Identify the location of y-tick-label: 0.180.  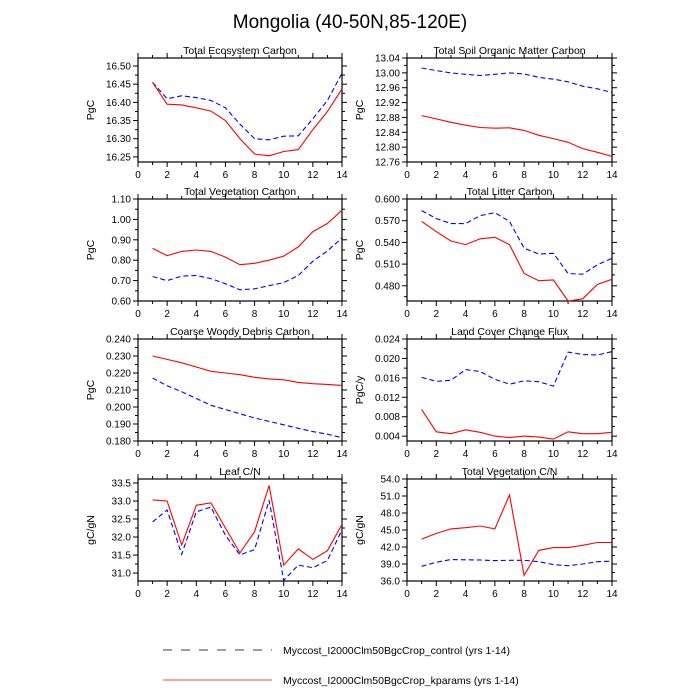
(118, 442).